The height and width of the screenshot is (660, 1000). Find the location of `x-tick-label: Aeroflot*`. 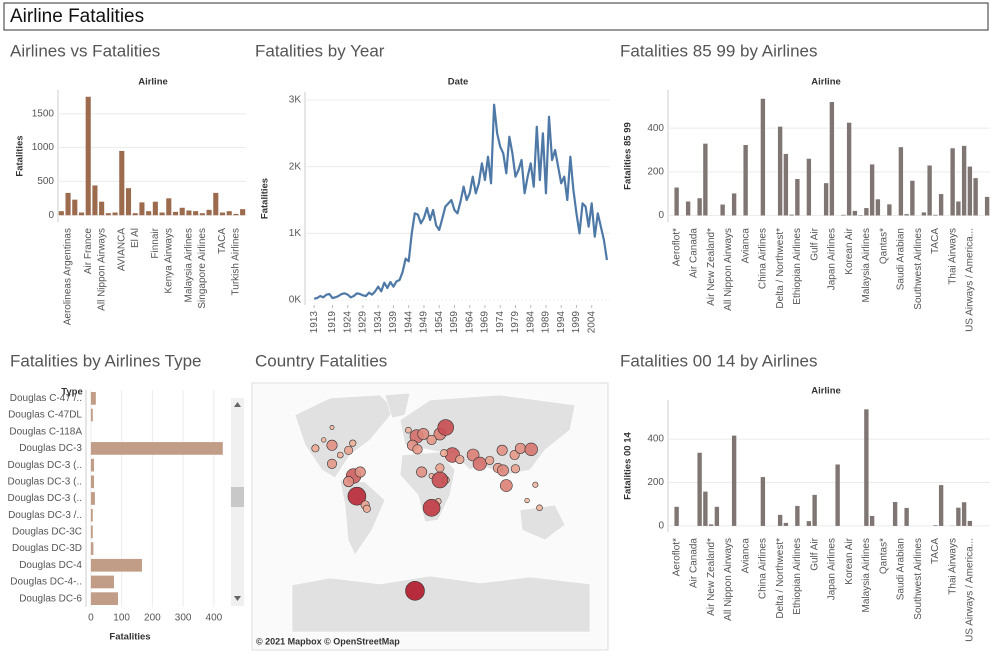

x-tick-label: Aeroflot* is located at coordinates (676, 247).